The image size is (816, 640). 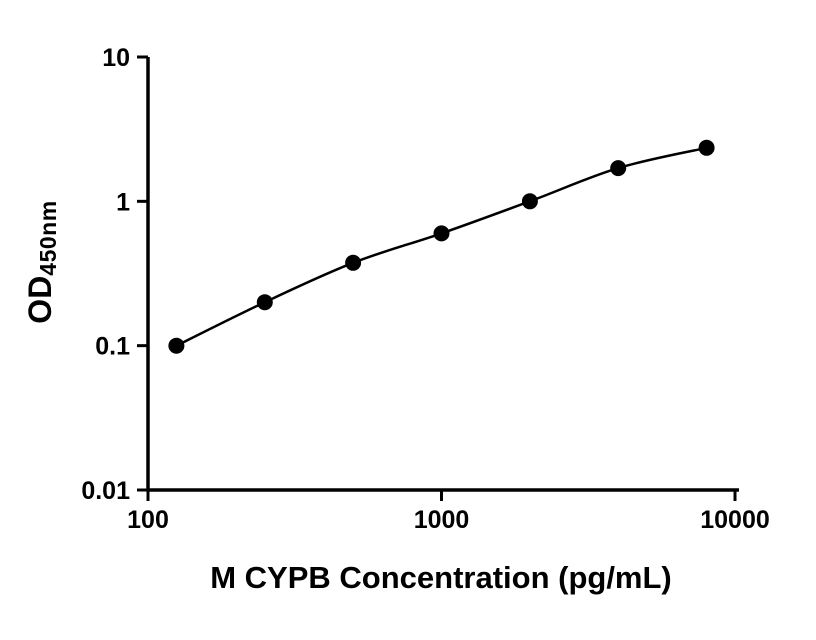 What do you see at coordinates (116, 58) in the screenshot?
I see `y-tick-label: 10` at bounding box center [116, 58].